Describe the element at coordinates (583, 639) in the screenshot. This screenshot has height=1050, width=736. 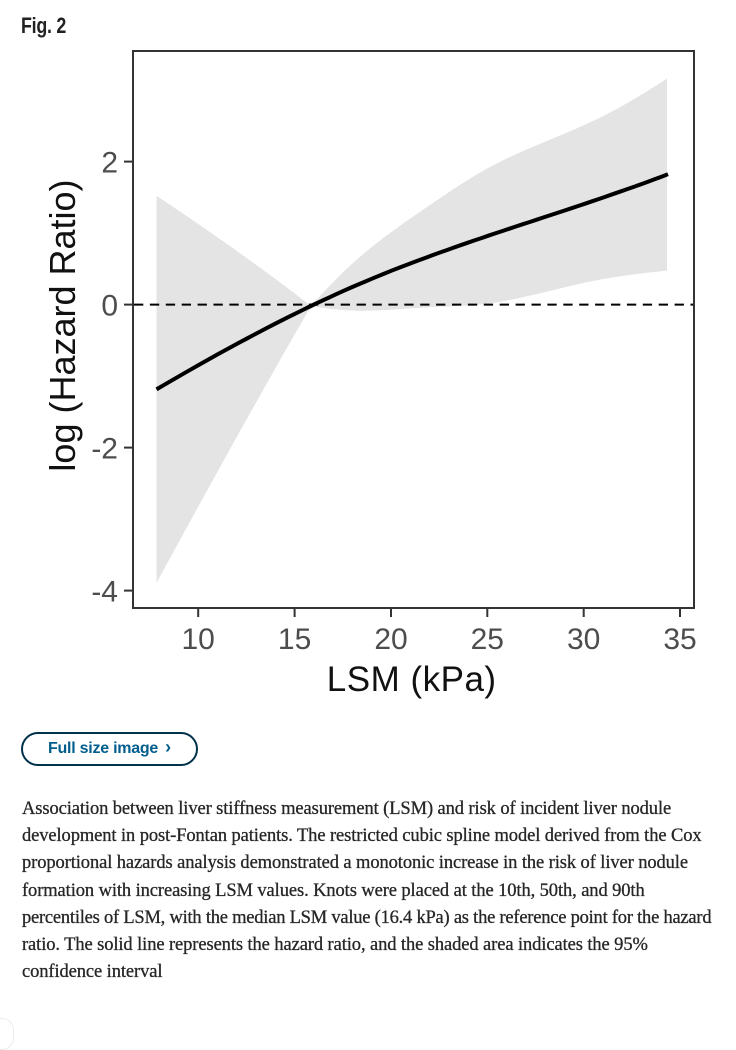
I see `svg-text: 30` at that location.